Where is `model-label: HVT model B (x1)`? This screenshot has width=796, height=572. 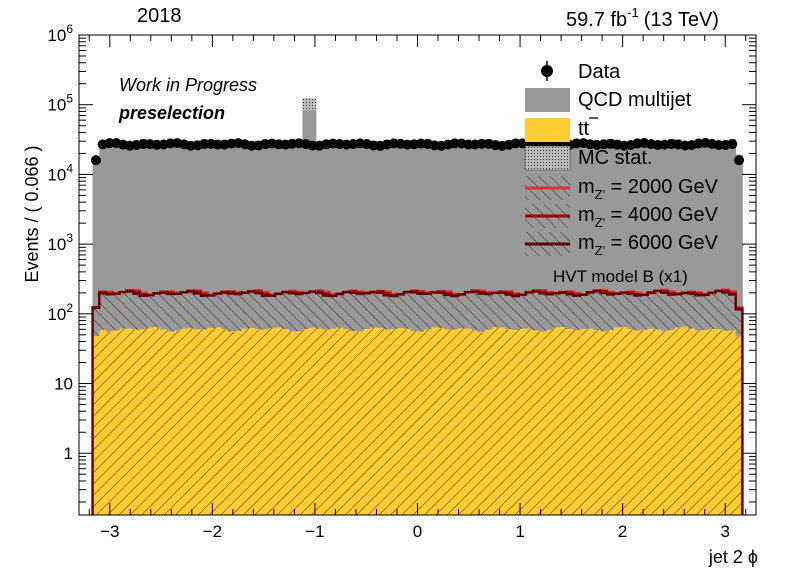
model-label: HVT model B (x1) is located at coordinates (620, 276).